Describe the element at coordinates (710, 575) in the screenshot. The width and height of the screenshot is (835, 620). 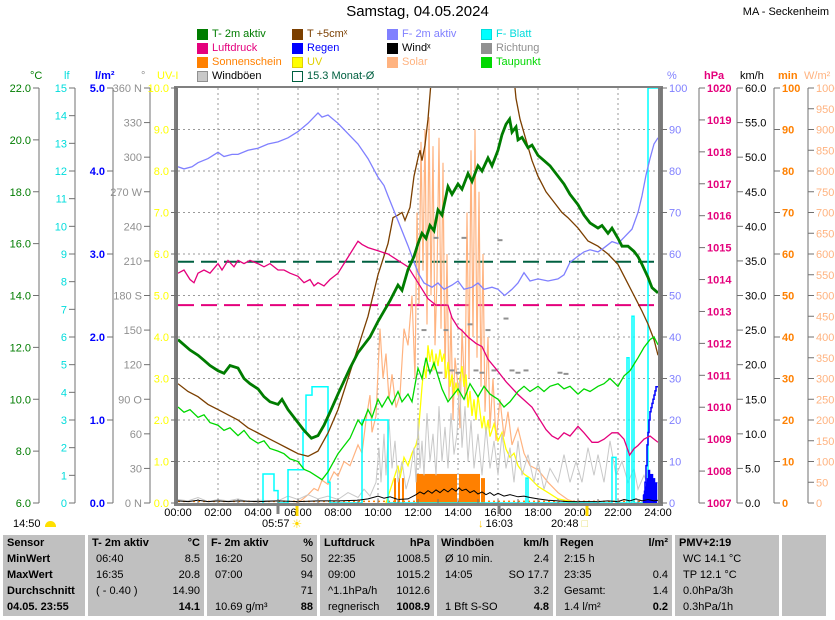
I see `group-cell-text: TP 12.1 °C` at that location.